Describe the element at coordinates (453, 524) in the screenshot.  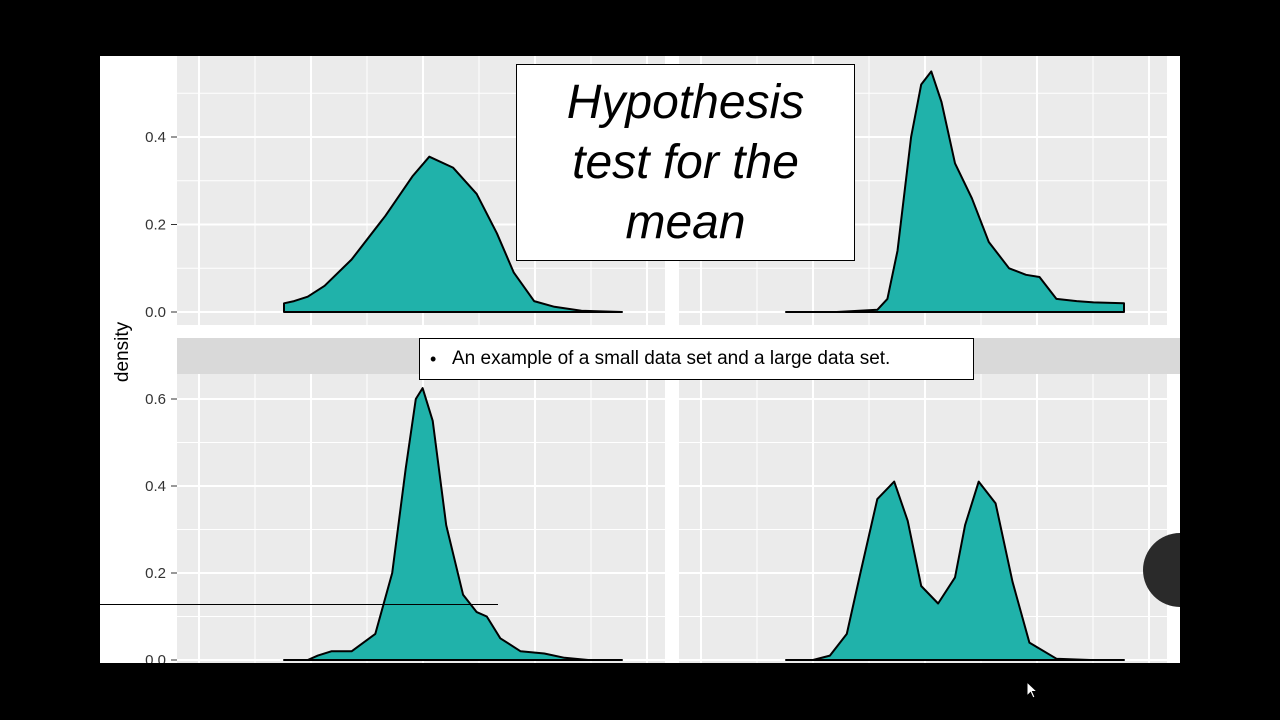
I see `density-area-bottom-left` at that location.